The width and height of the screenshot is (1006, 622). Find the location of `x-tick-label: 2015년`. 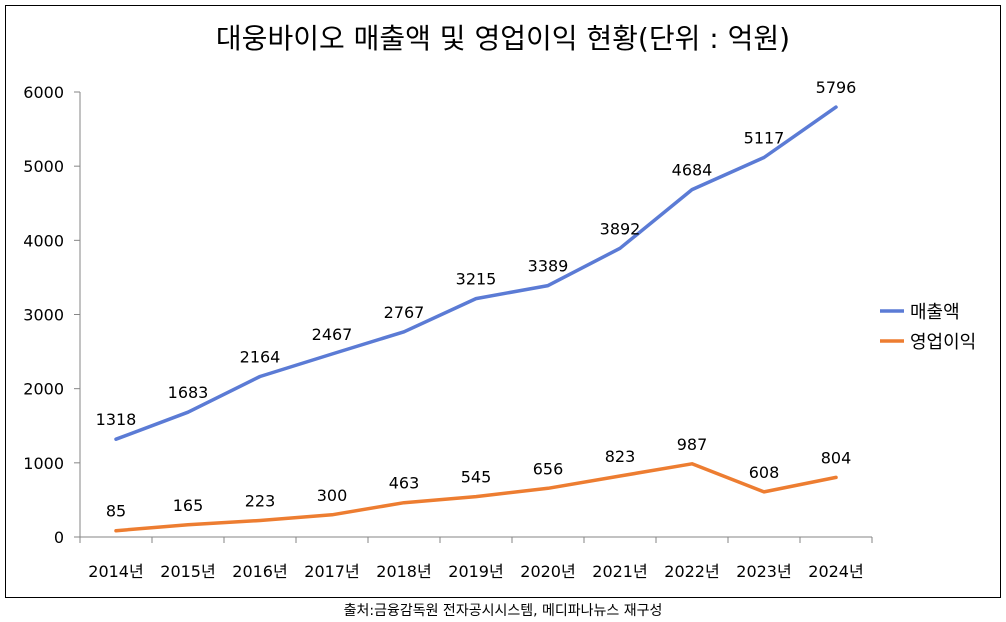

x-tick-label: 2015년 is located at coordinates (187, 571).